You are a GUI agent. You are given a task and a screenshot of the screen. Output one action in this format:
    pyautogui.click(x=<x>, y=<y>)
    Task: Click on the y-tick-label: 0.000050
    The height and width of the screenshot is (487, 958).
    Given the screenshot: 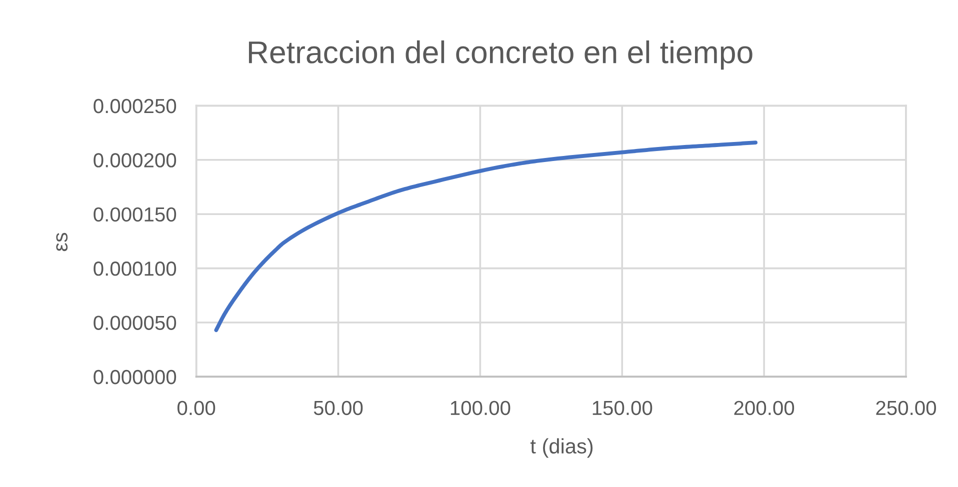 What is the action you would take?
    pyautogui.click(x=135, y=323)
    